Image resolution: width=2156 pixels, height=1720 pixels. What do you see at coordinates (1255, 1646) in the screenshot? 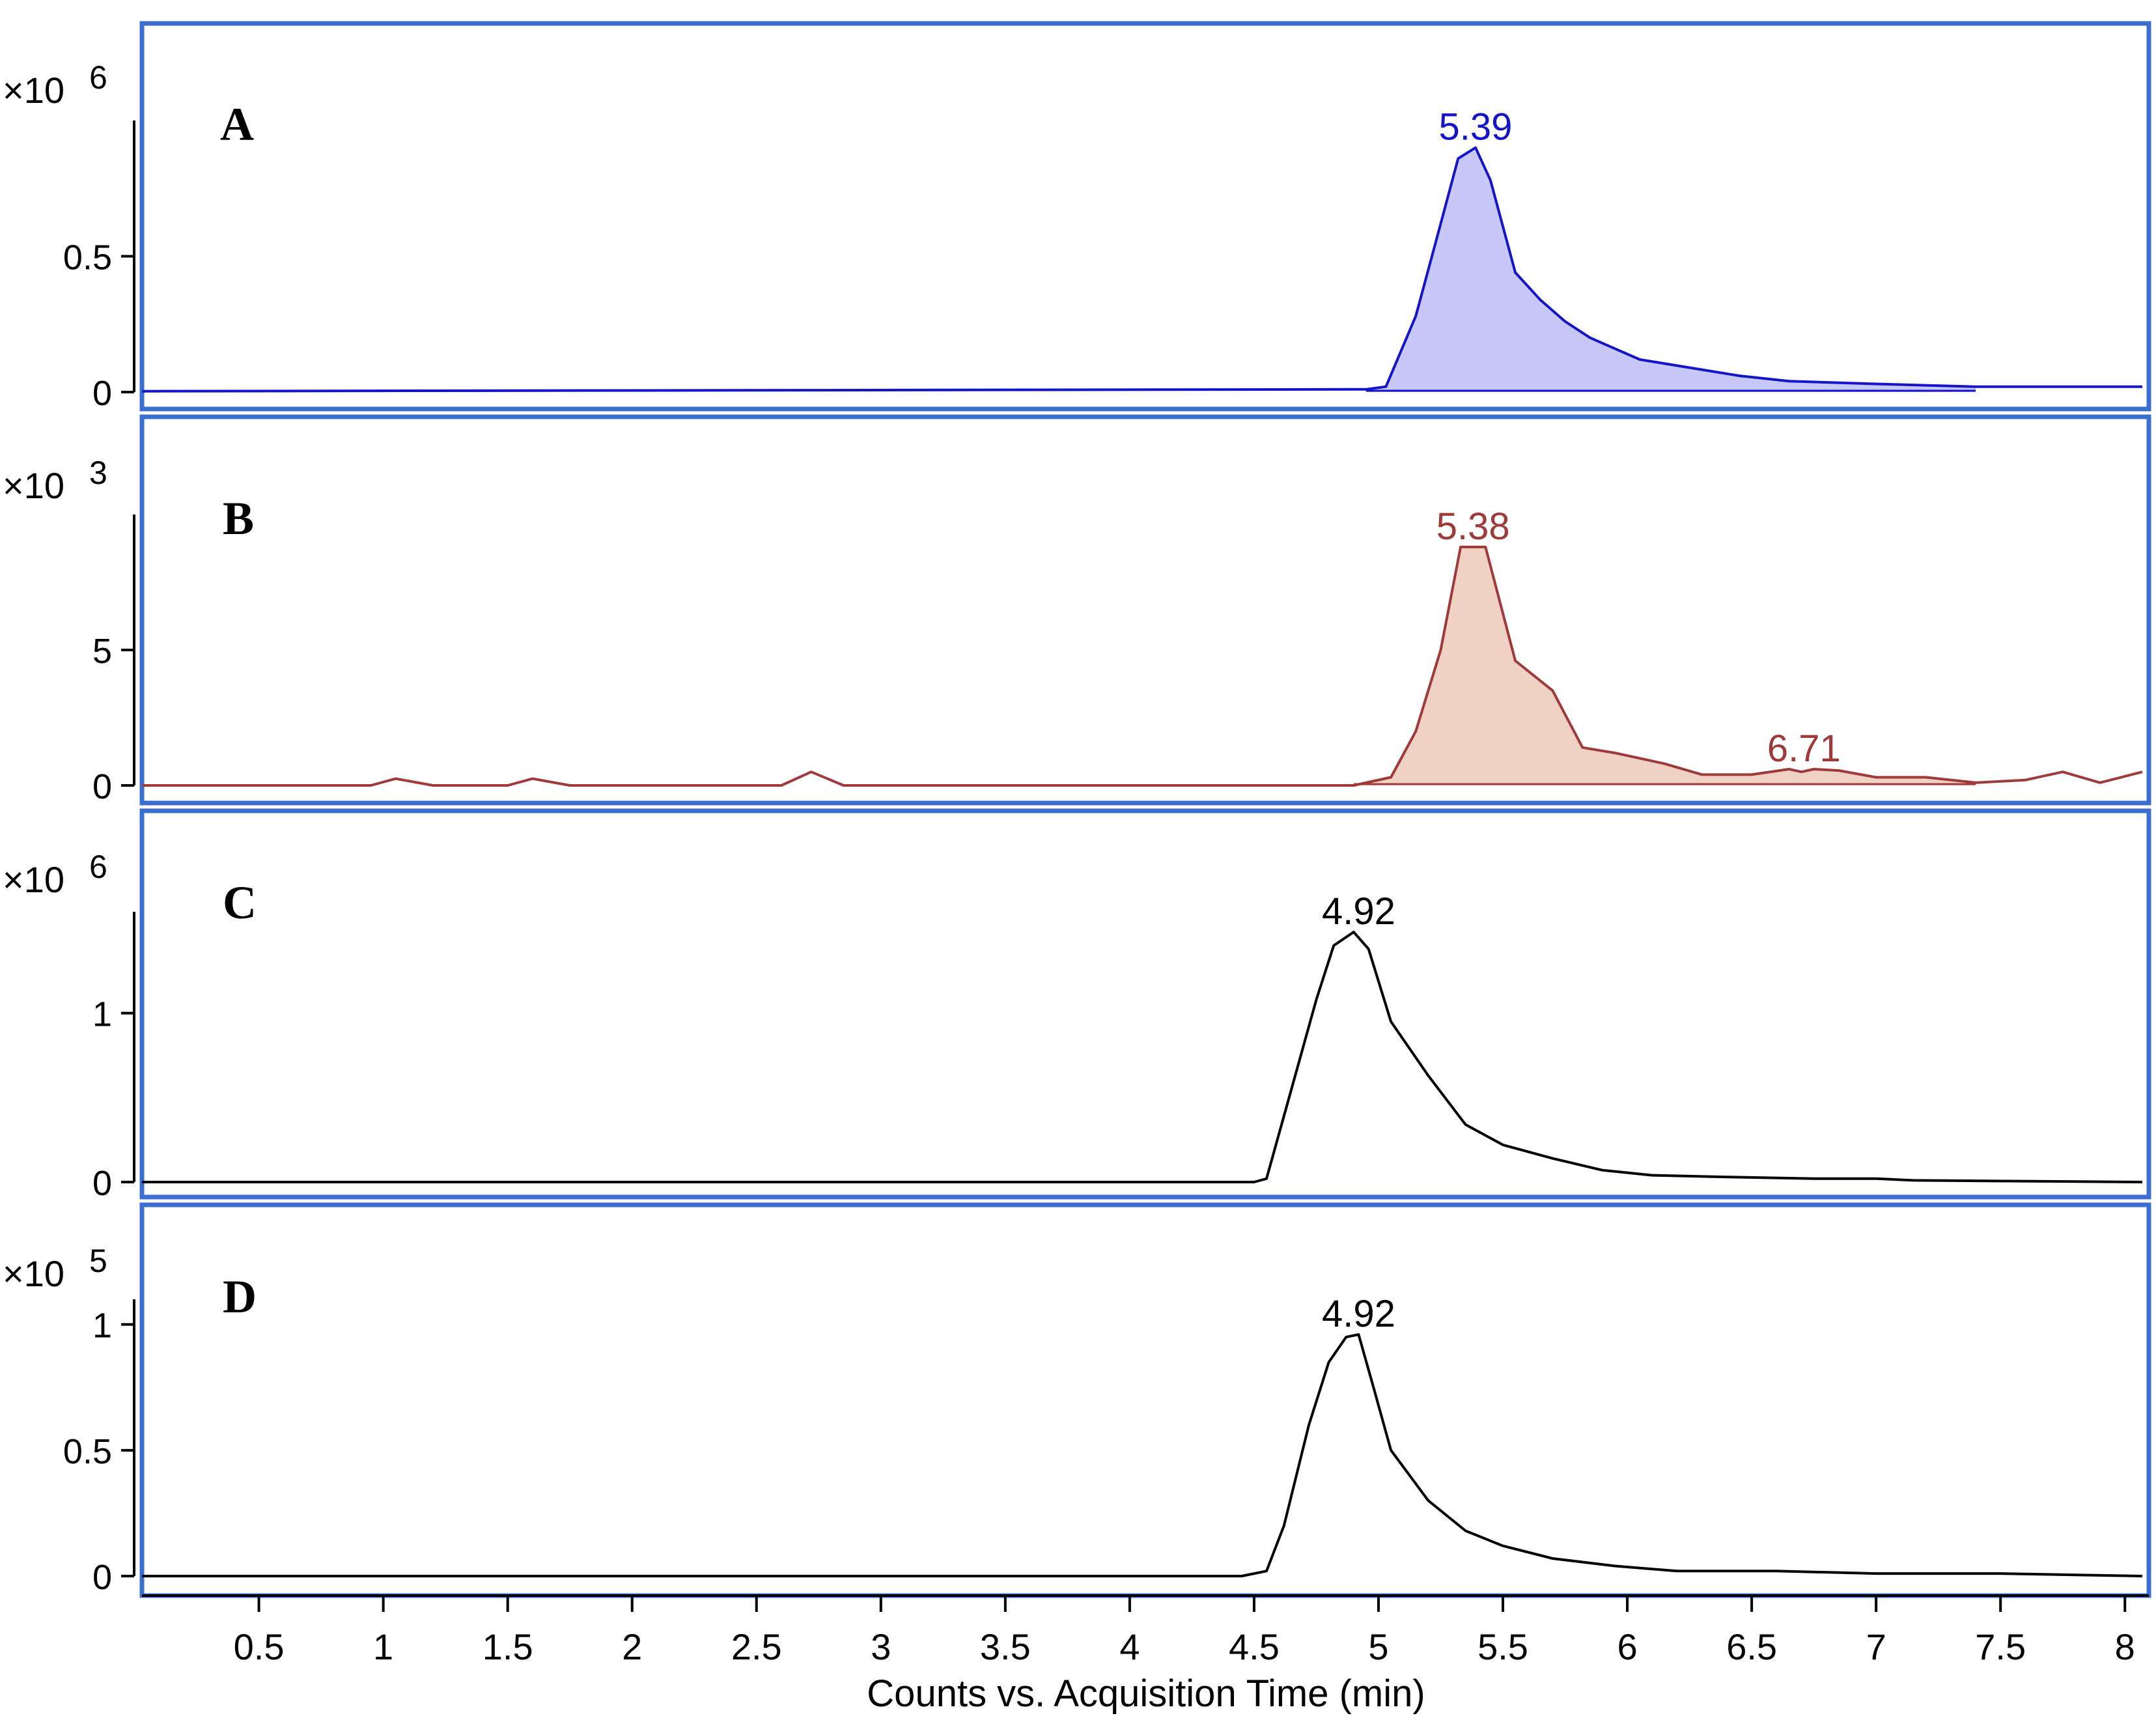
I see `x-tick-label: 4.5` at bounding box center [1255, 1646].